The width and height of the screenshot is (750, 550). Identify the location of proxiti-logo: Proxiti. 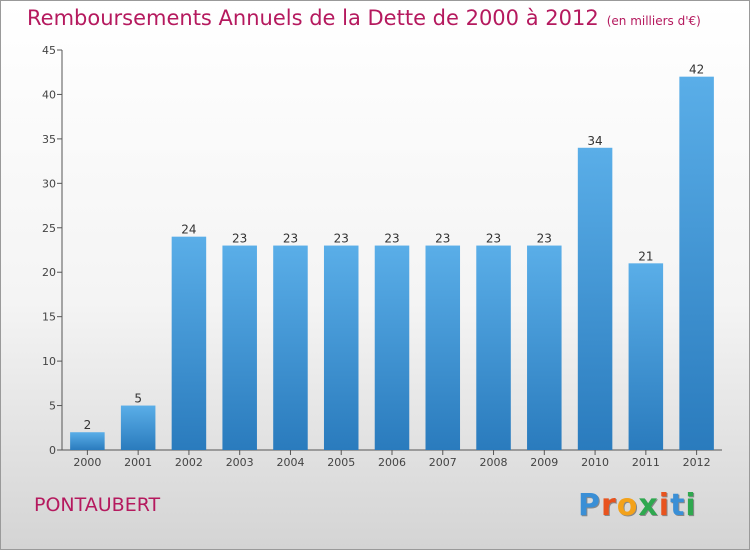
(637, 505).